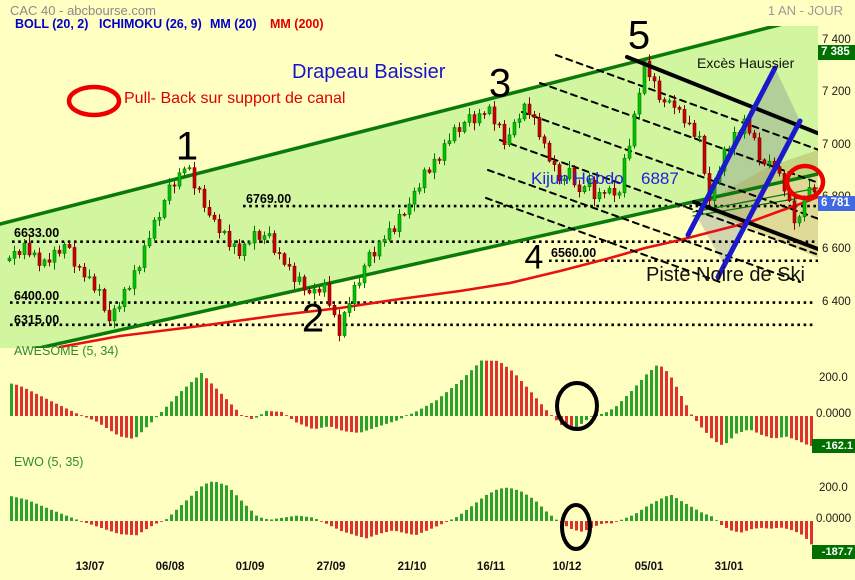 This screenshot has height=580, width=855. I want to click on annotation-kijun-label: Kijun Hebdo, so click(577, 178).